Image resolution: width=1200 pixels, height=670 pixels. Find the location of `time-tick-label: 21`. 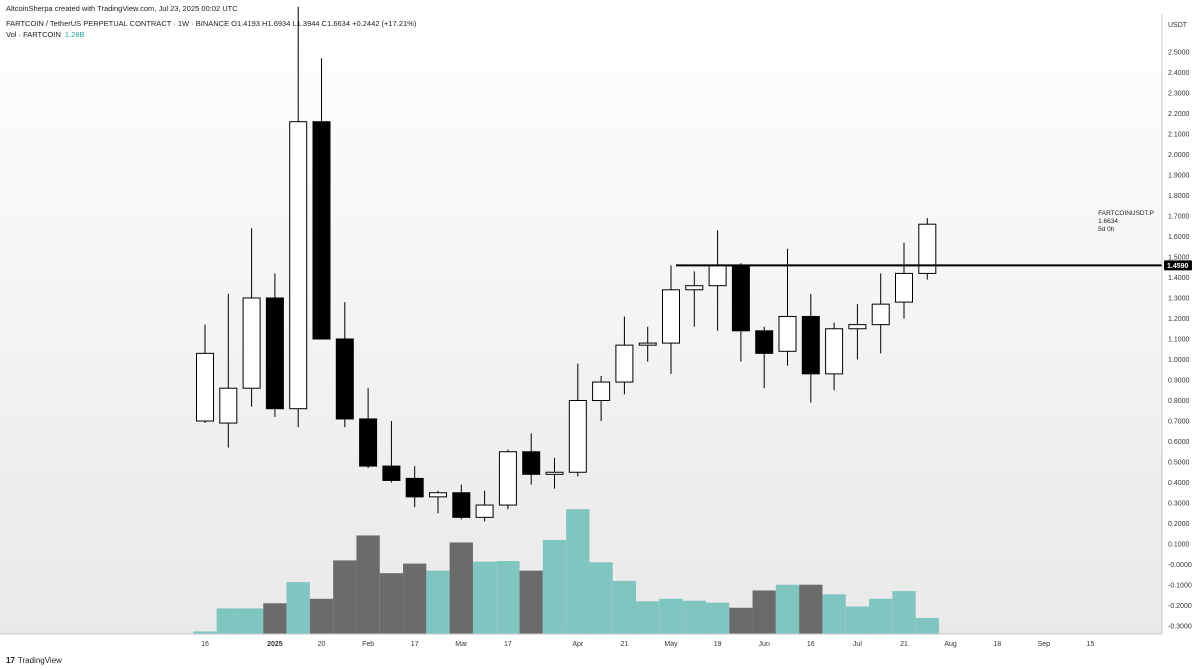

time-tick-label: 21 is located at coordinates (625, 644).